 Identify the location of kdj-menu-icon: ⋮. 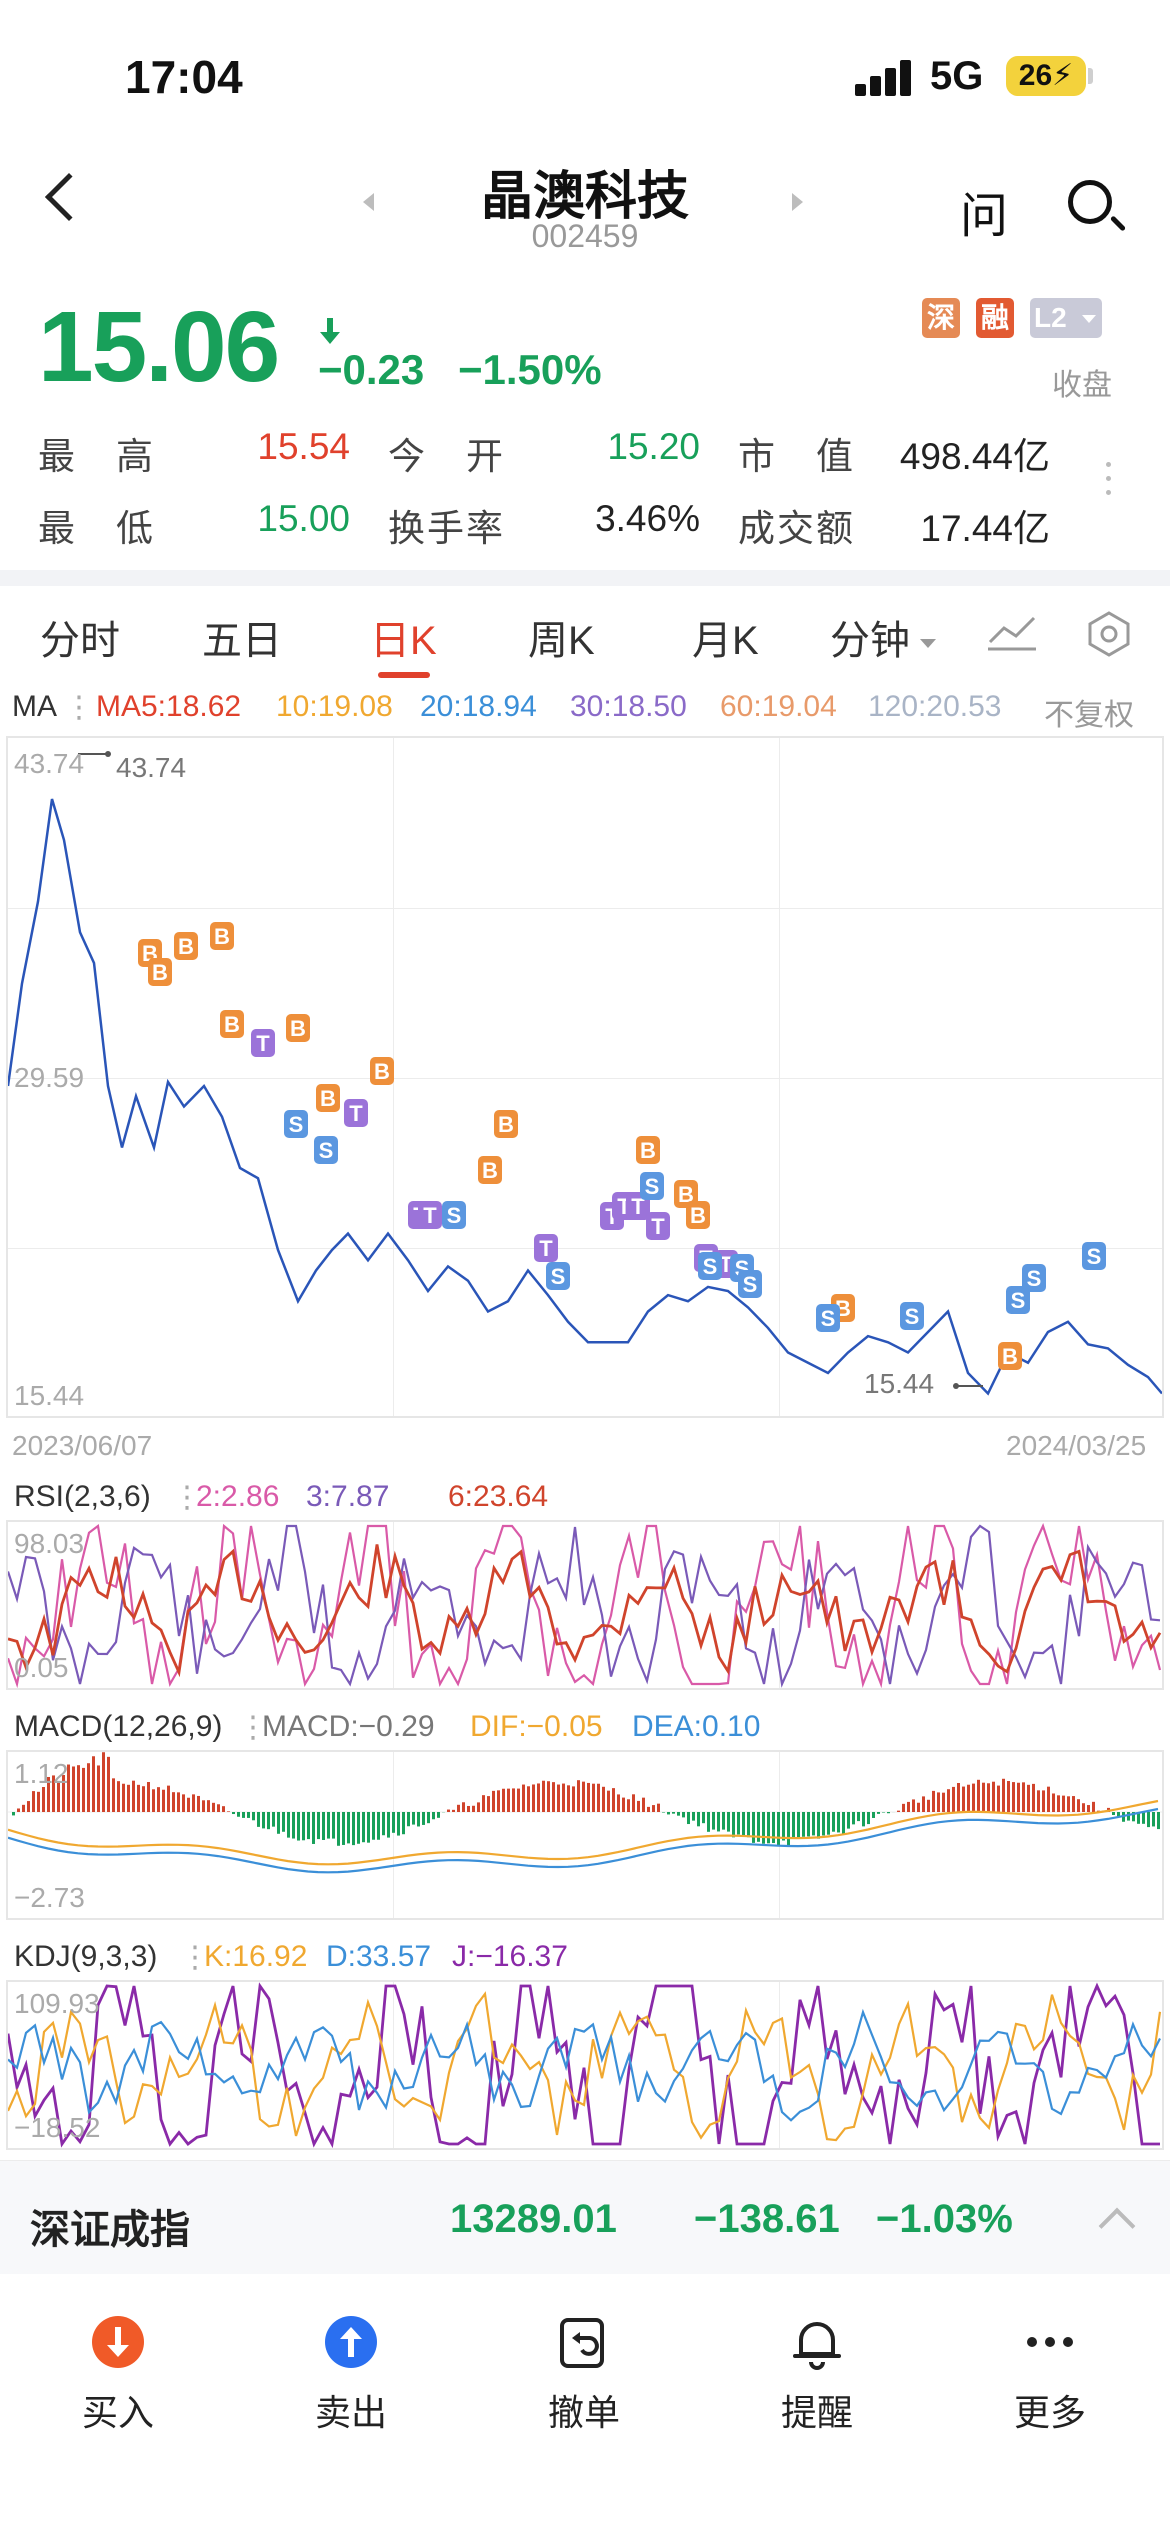
(195, 1957).